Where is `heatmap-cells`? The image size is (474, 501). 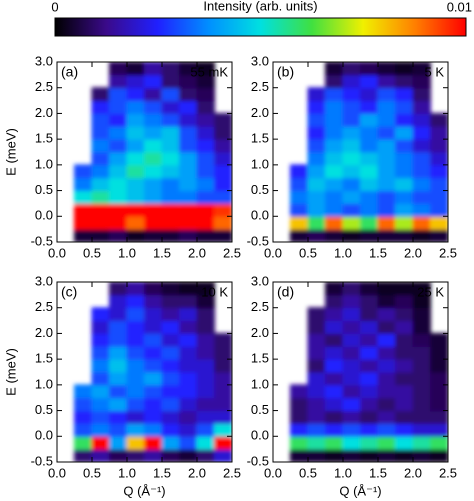
heatmap-cells is located at coordinates (153, 372).